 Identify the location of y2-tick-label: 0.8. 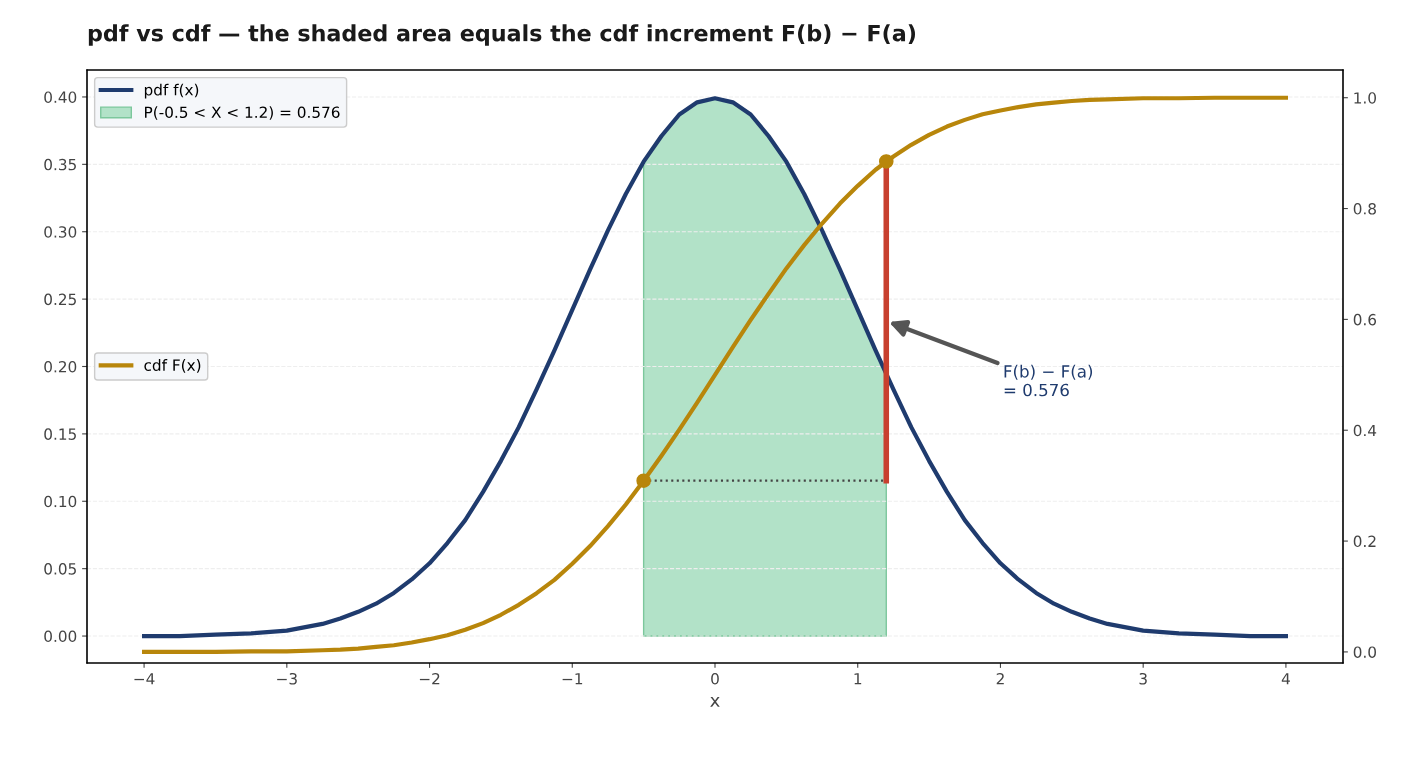
(1364, 209).